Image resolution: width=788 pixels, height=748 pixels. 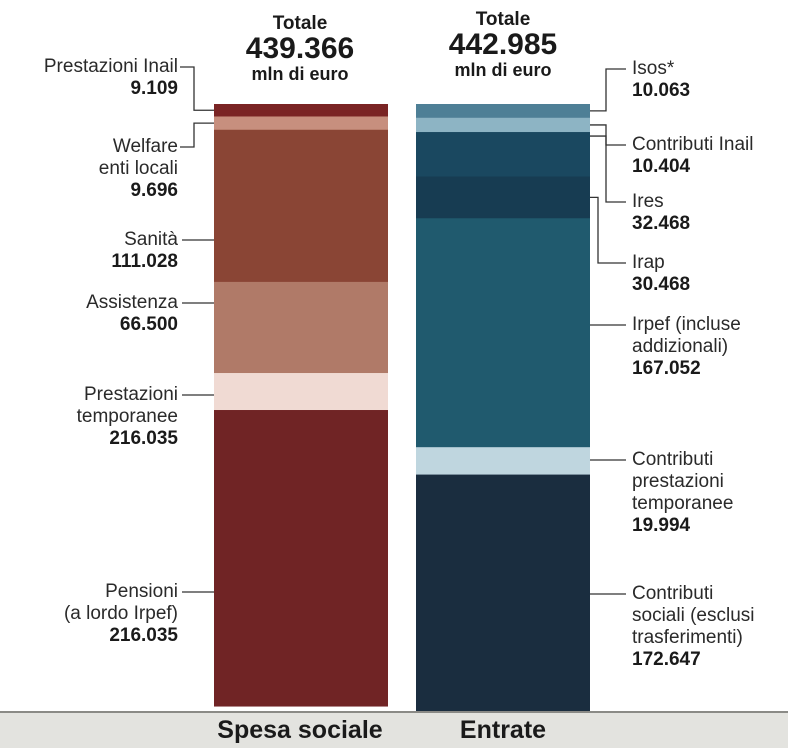 I want to click on right-label-2-line-0: Ires, so click(x=648, y=201).